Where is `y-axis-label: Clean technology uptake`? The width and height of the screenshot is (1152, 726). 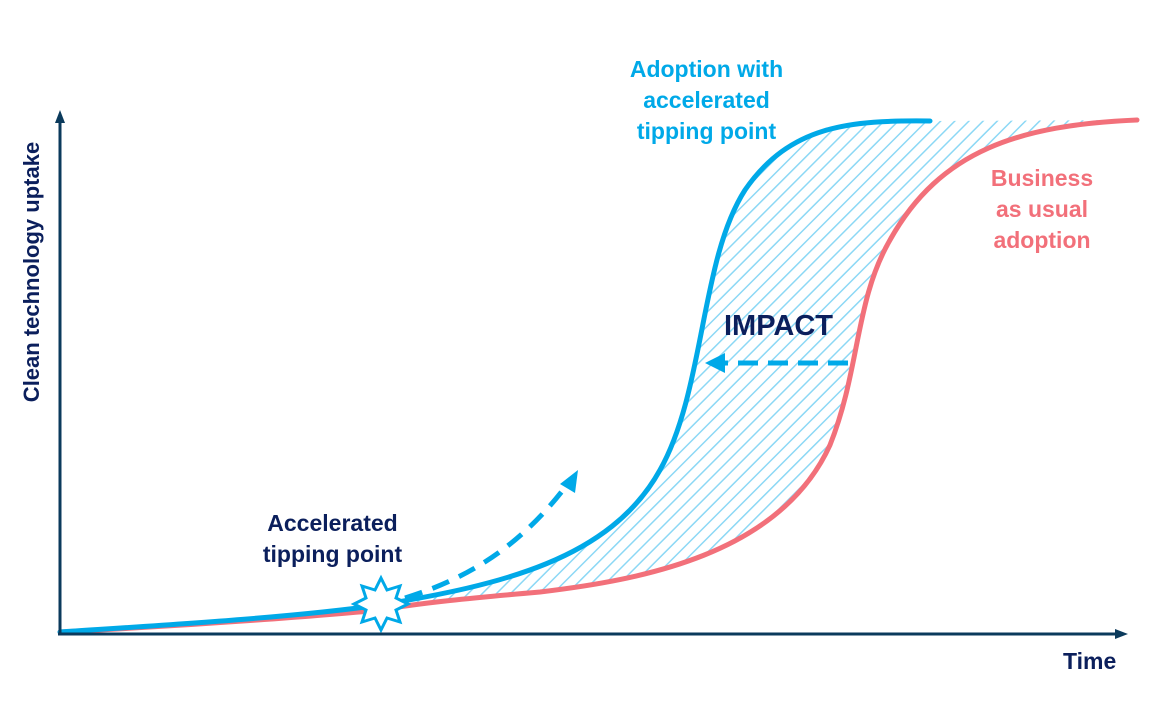
y-axis-label: Clean technology uptake is located at coordinates (31, 272).